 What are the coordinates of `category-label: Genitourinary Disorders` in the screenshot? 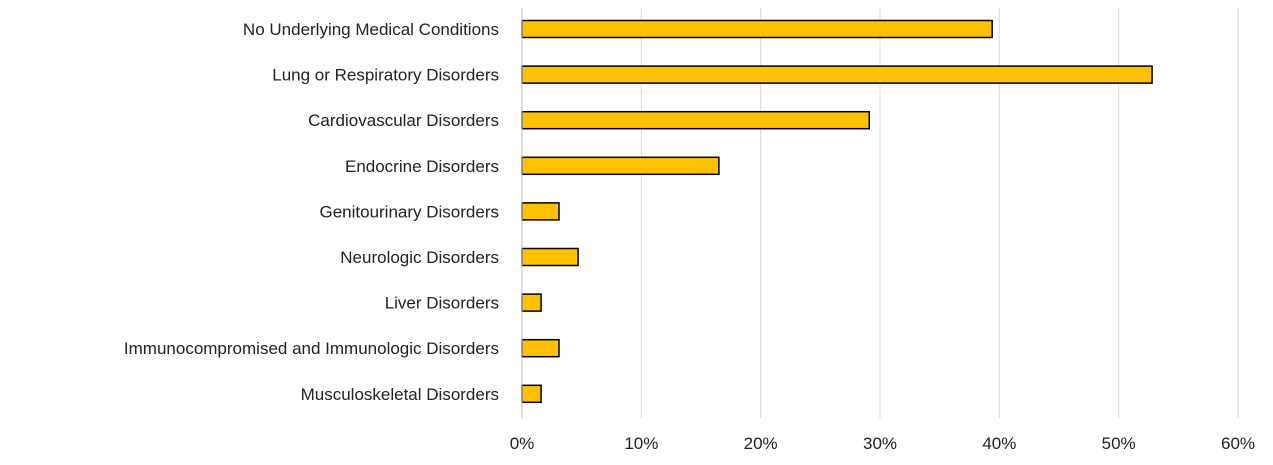 It's located at (409, 211).